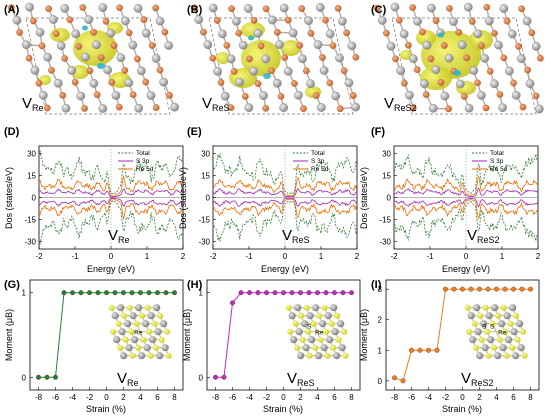  I want to click on re5d-dos-curve, so click(466, 209).